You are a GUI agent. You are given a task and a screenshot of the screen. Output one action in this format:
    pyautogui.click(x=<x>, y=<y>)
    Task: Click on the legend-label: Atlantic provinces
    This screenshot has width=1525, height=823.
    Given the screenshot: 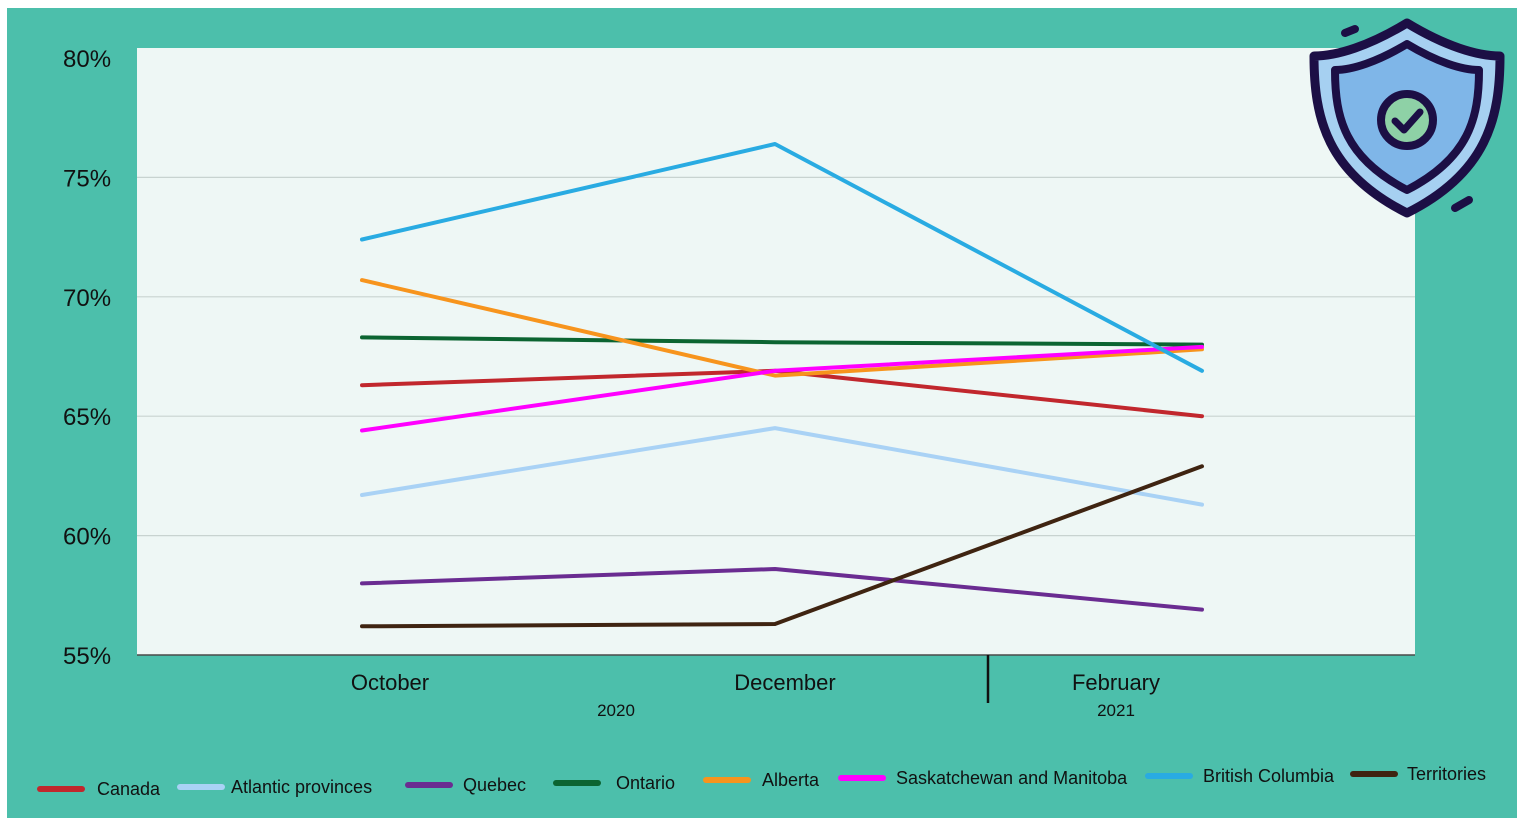 What is the action you would take?
    pyautogui.click(x=301, y=787)
    